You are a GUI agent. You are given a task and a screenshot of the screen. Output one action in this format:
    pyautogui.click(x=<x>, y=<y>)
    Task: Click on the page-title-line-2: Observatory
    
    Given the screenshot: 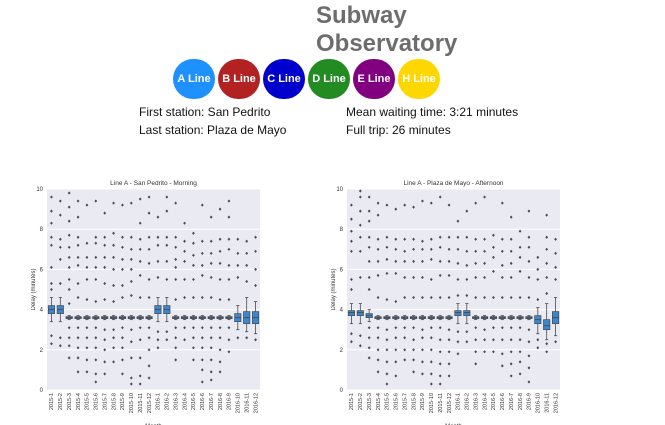 What is the action you would take?
    pyautogui.click(x=387, y=43)
    